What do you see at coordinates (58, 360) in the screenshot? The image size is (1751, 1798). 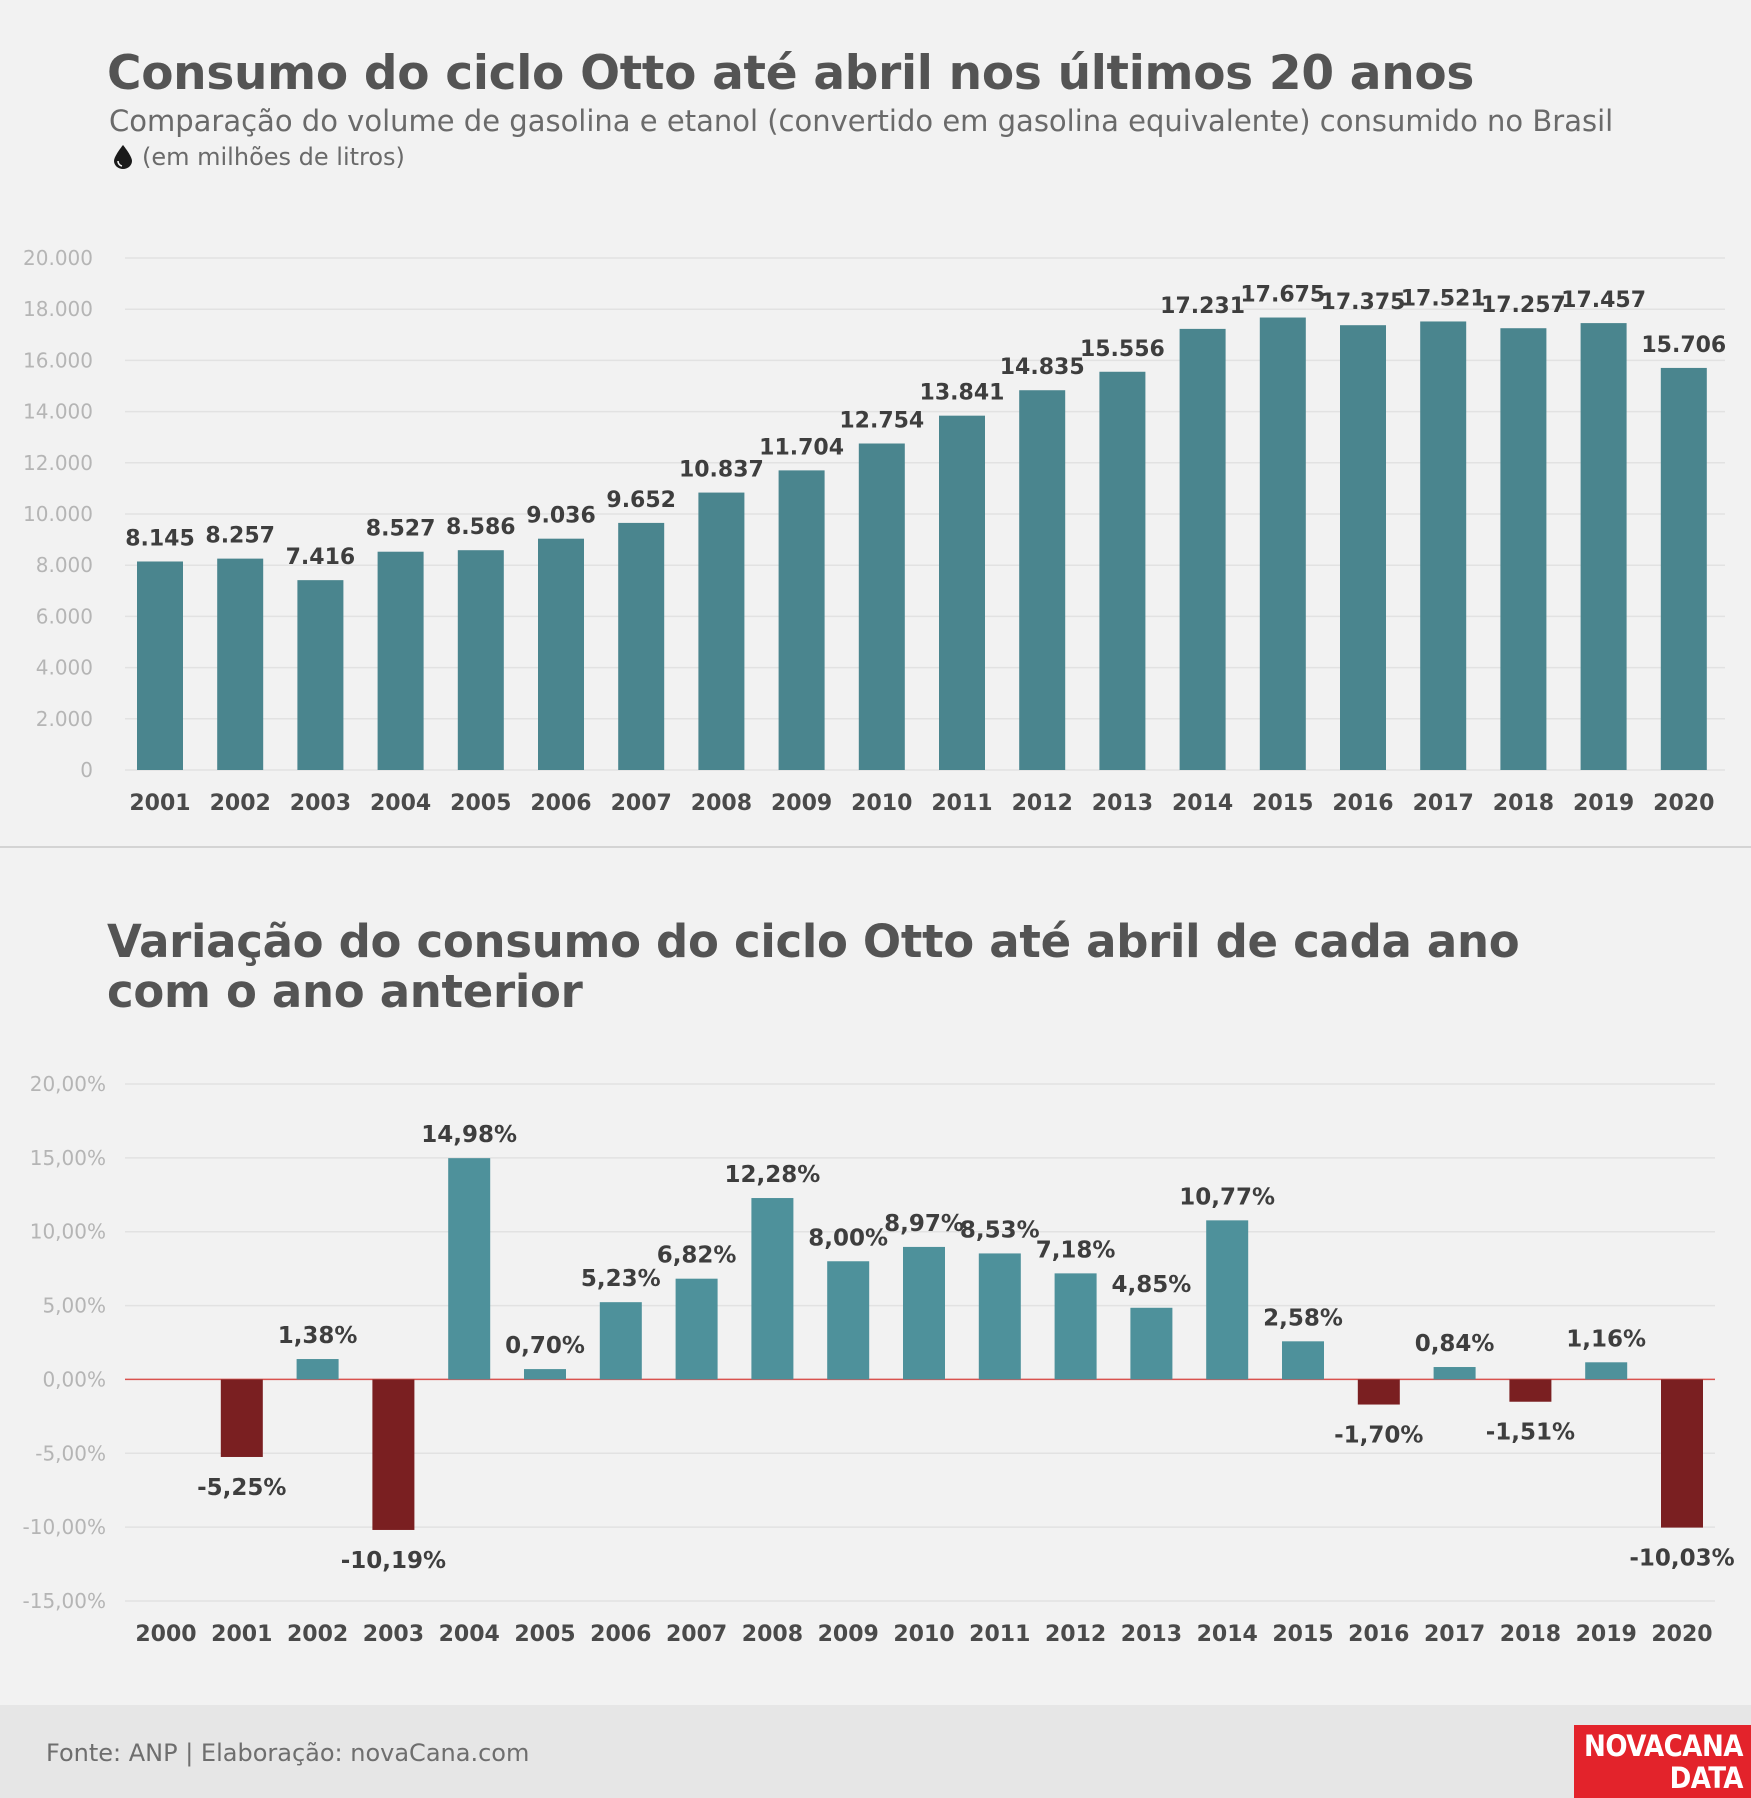 I see `y-tick-label: 16.000` at bounding box center [58, 360].